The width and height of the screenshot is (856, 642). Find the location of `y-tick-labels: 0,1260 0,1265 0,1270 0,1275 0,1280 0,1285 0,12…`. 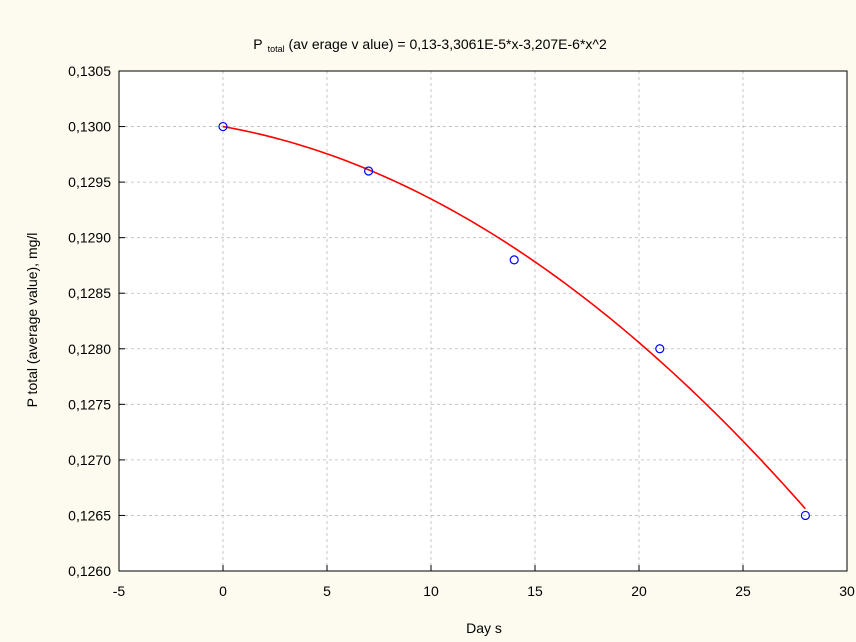

y-tick-labels: 0,1260 0,1265 0,1270 0,1275 0,1280 0,1285 0,12… is located at coordinates (89, 321).